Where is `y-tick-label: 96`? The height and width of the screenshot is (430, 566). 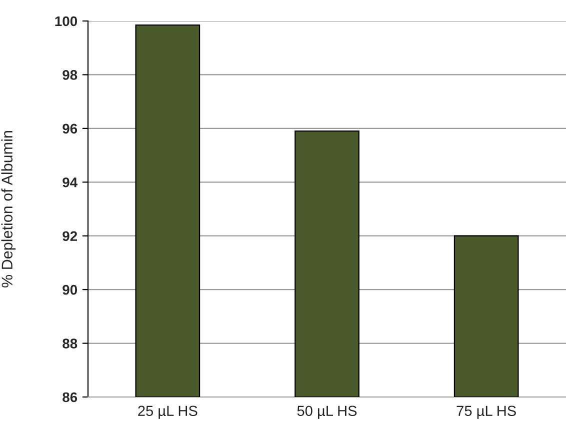 y-tick-label: 96 is located at coordinates (70, 129).